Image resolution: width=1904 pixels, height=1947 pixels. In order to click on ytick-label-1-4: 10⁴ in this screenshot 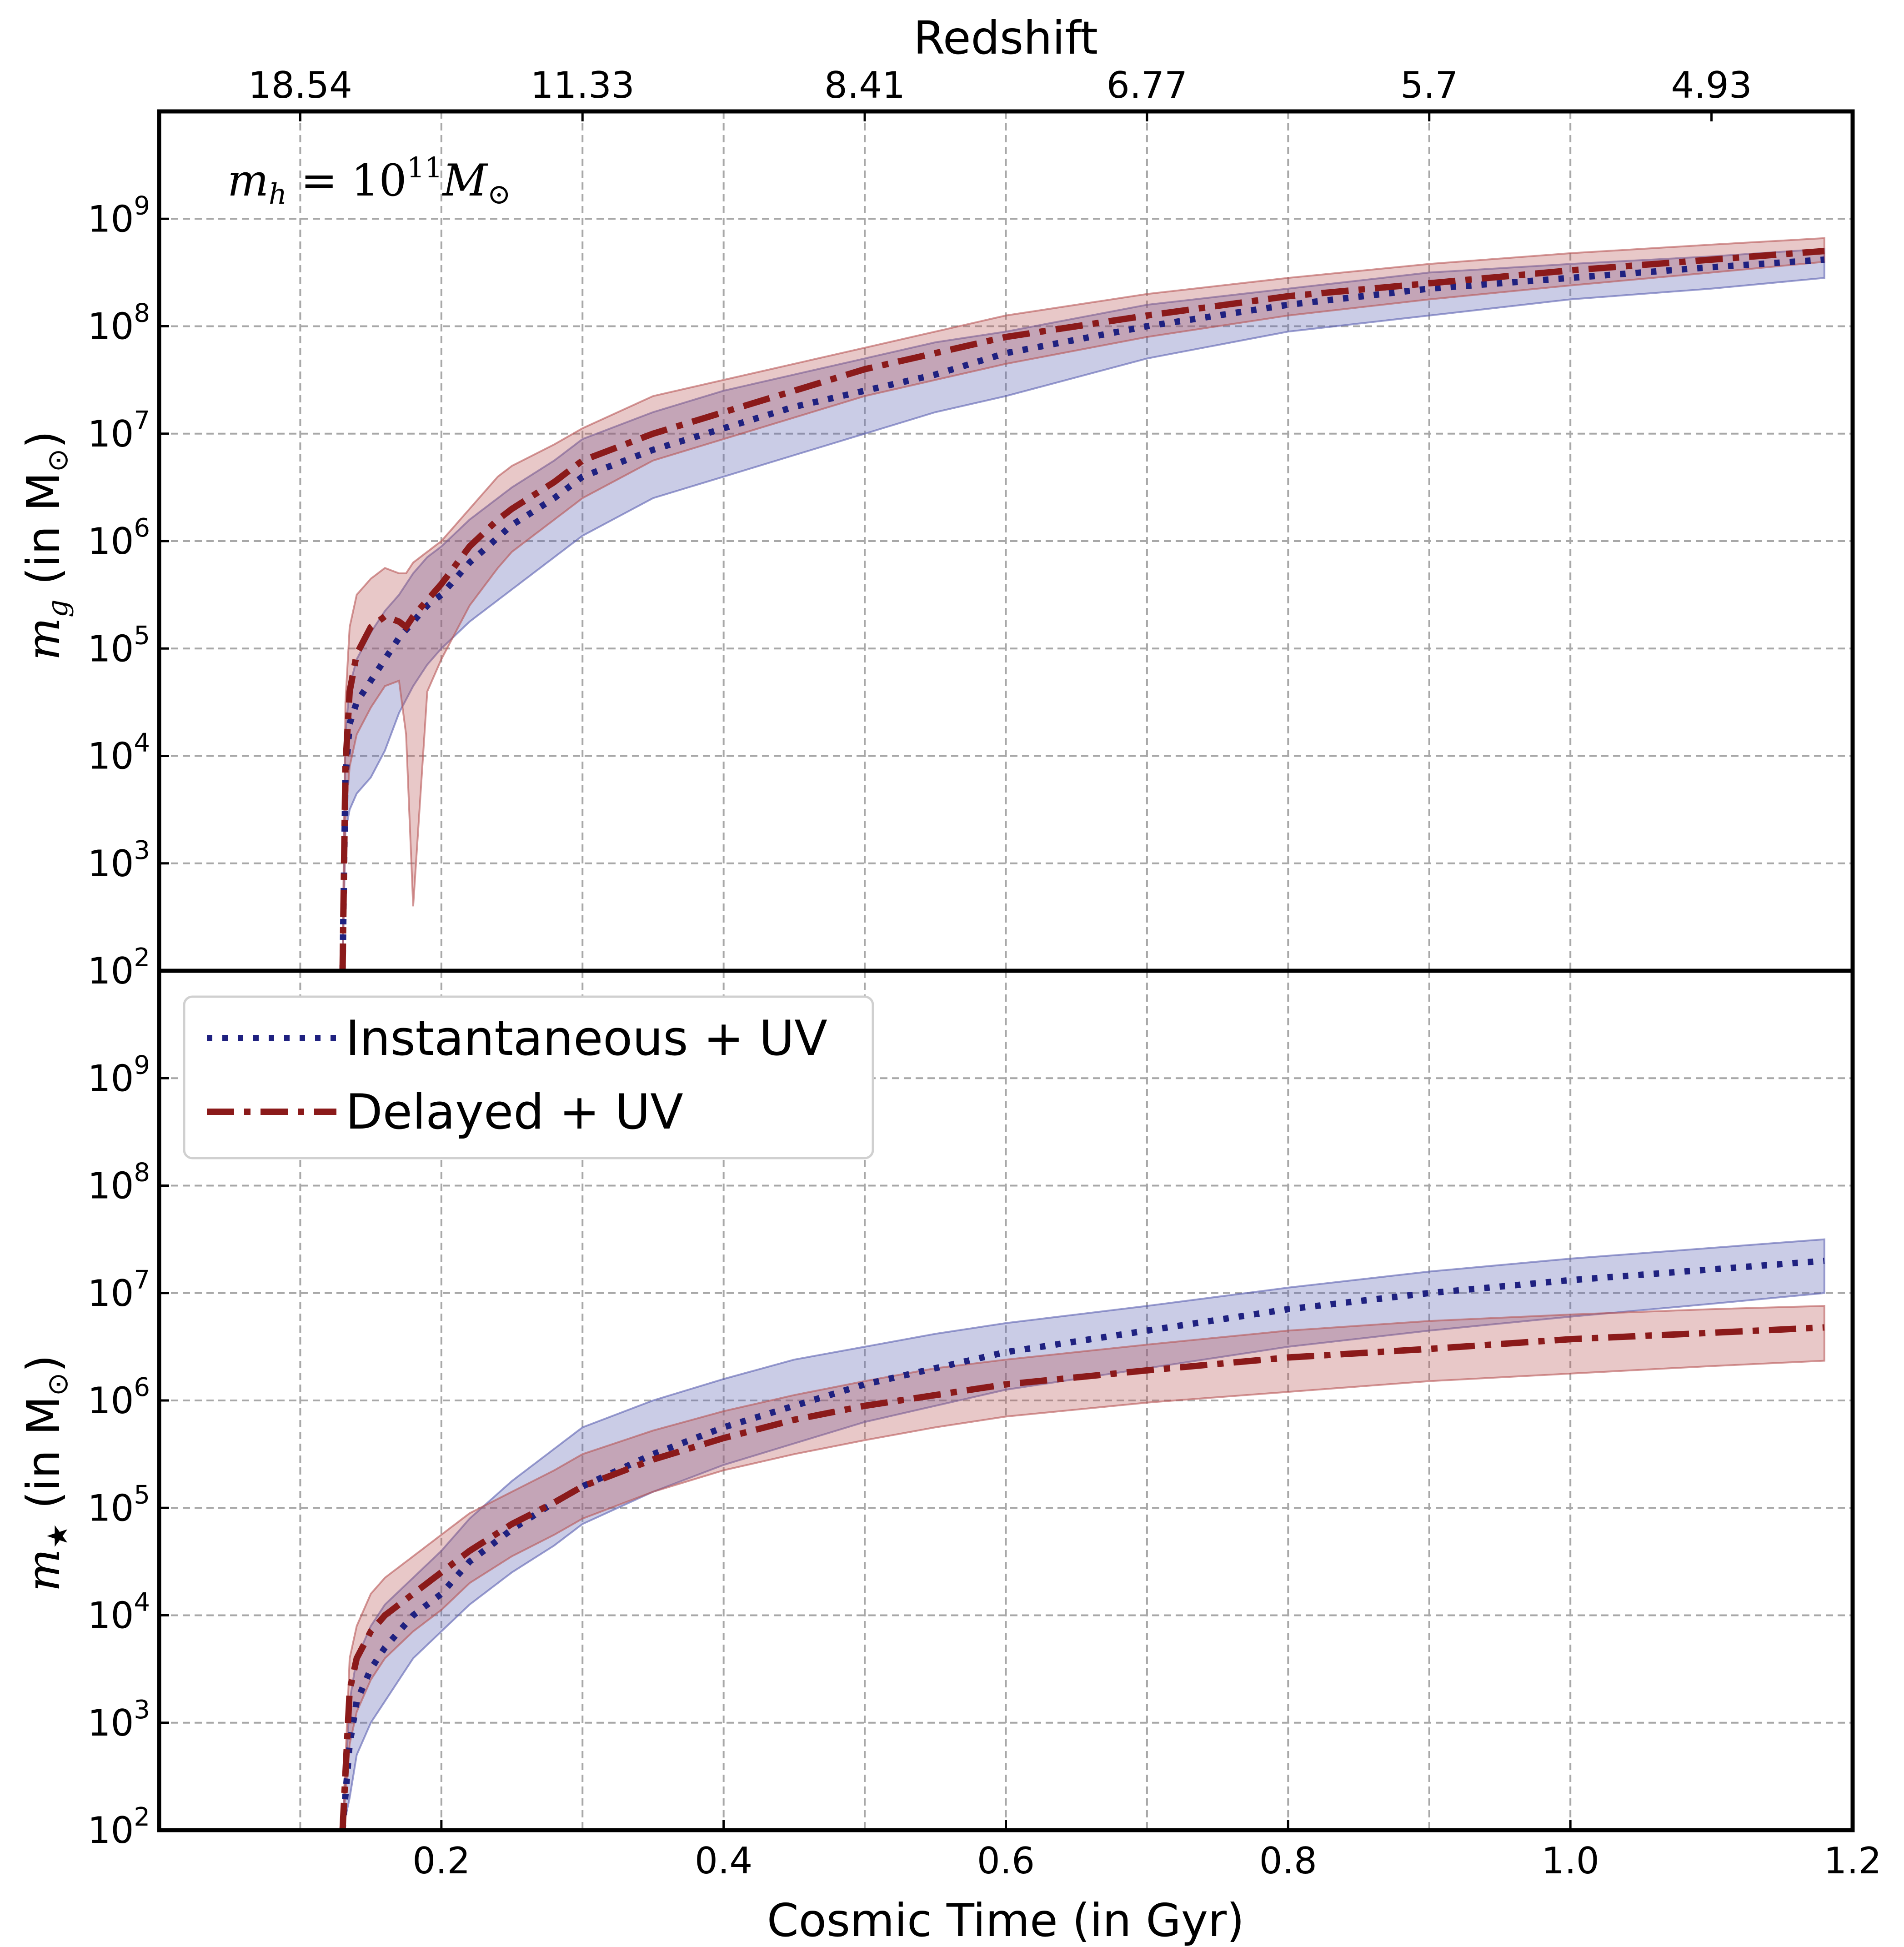, I will do `click(119, 1612)`.